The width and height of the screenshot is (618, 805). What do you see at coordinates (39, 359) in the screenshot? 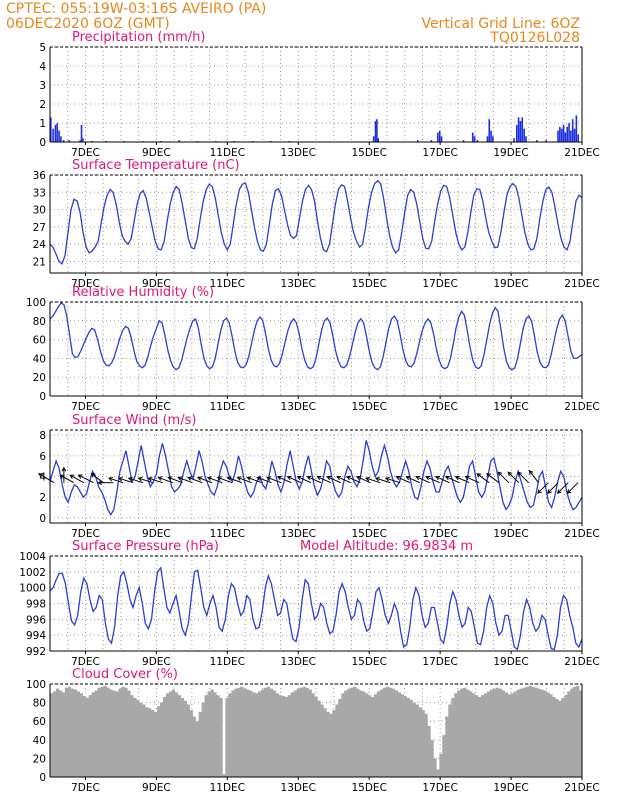
I see `y-tick-label: 40` at bounding box center [39, 359].